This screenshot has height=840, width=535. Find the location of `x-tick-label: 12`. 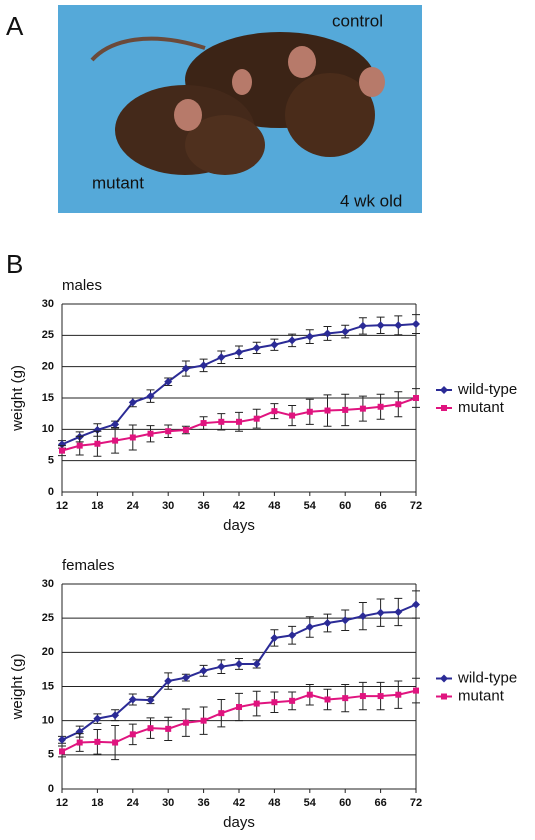

x-tick-label: 12 is located at coordinates (62, 506).